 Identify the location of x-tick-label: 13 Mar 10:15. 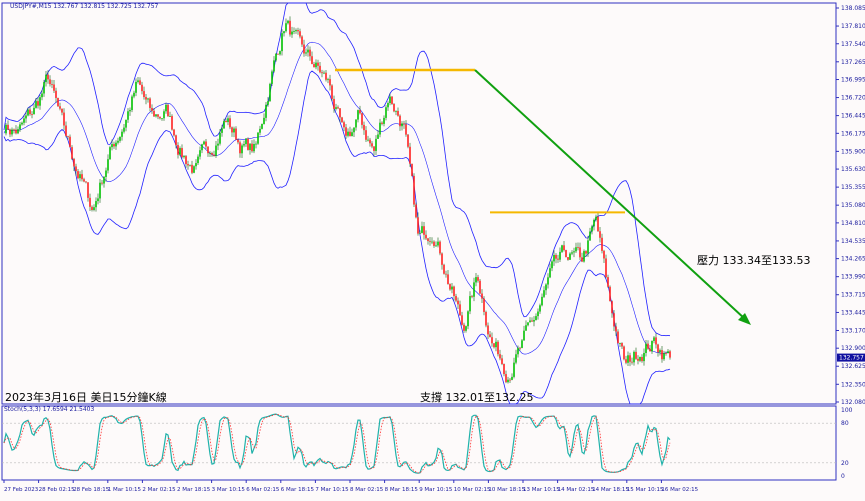
(541, 490).